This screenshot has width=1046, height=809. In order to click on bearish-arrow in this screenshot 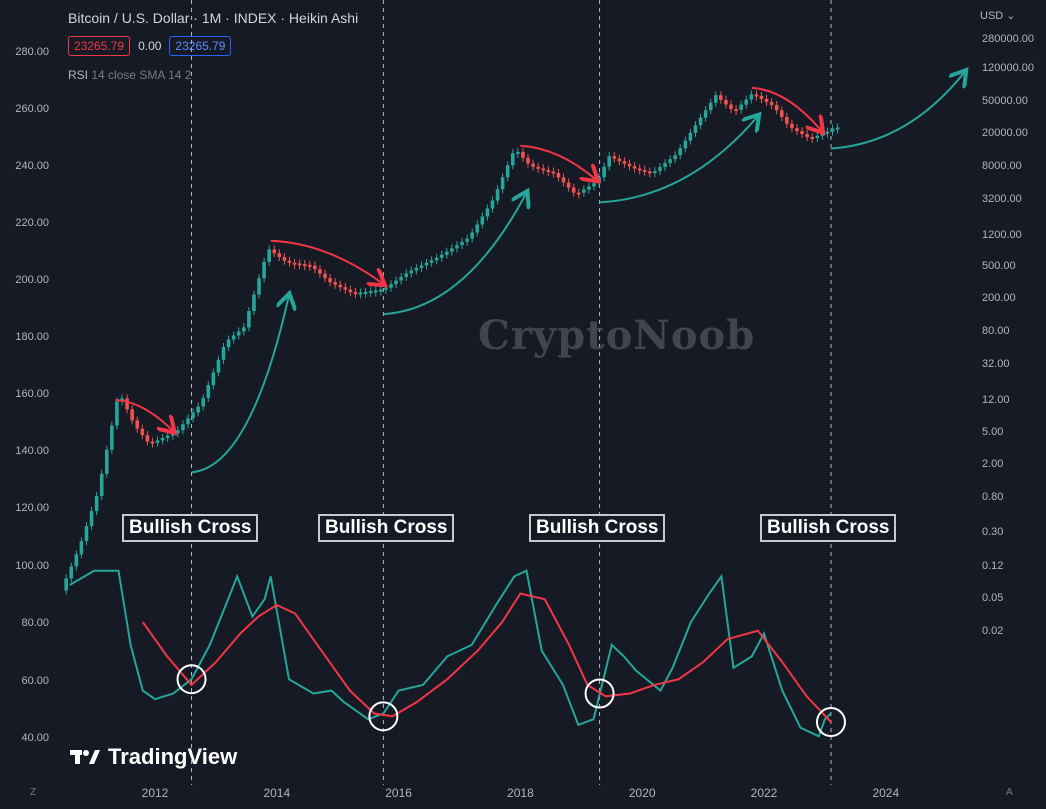, I will do `click(327, 261)`.